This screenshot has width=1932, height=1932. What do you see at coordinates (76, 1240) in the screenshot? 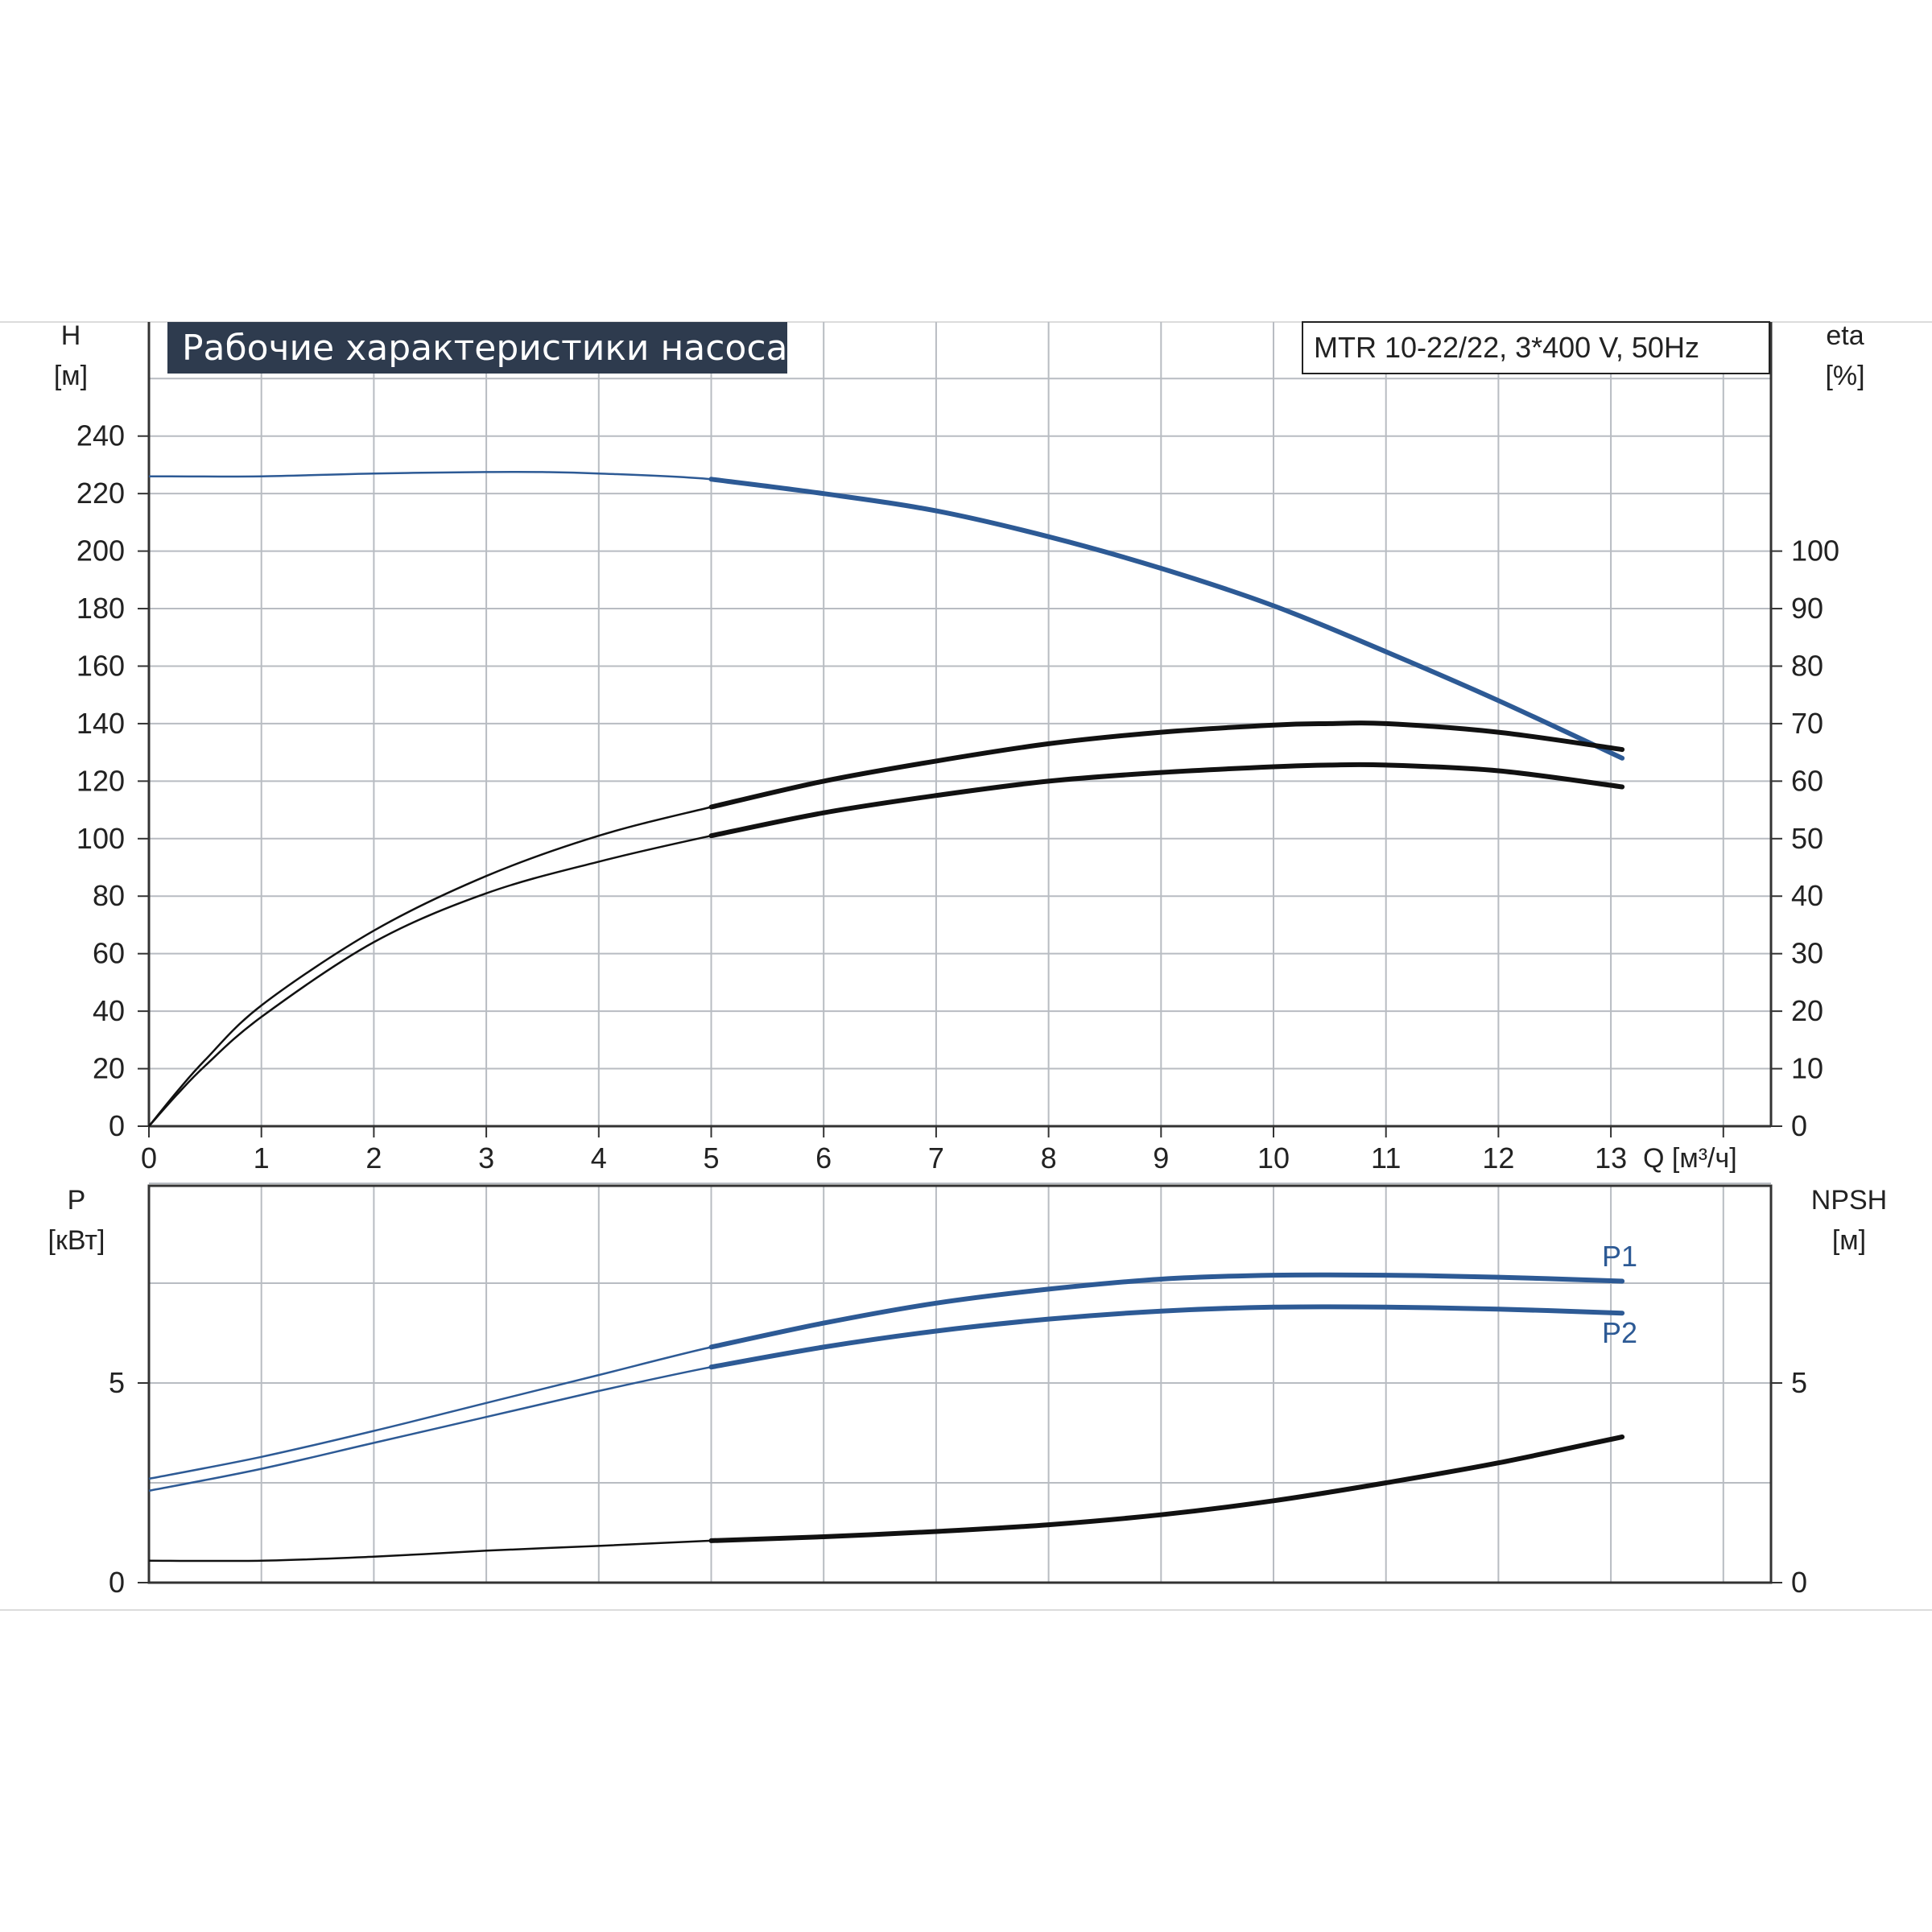
I see `p-axis-unit: [кВт]` at bounding box center [76, 1240].